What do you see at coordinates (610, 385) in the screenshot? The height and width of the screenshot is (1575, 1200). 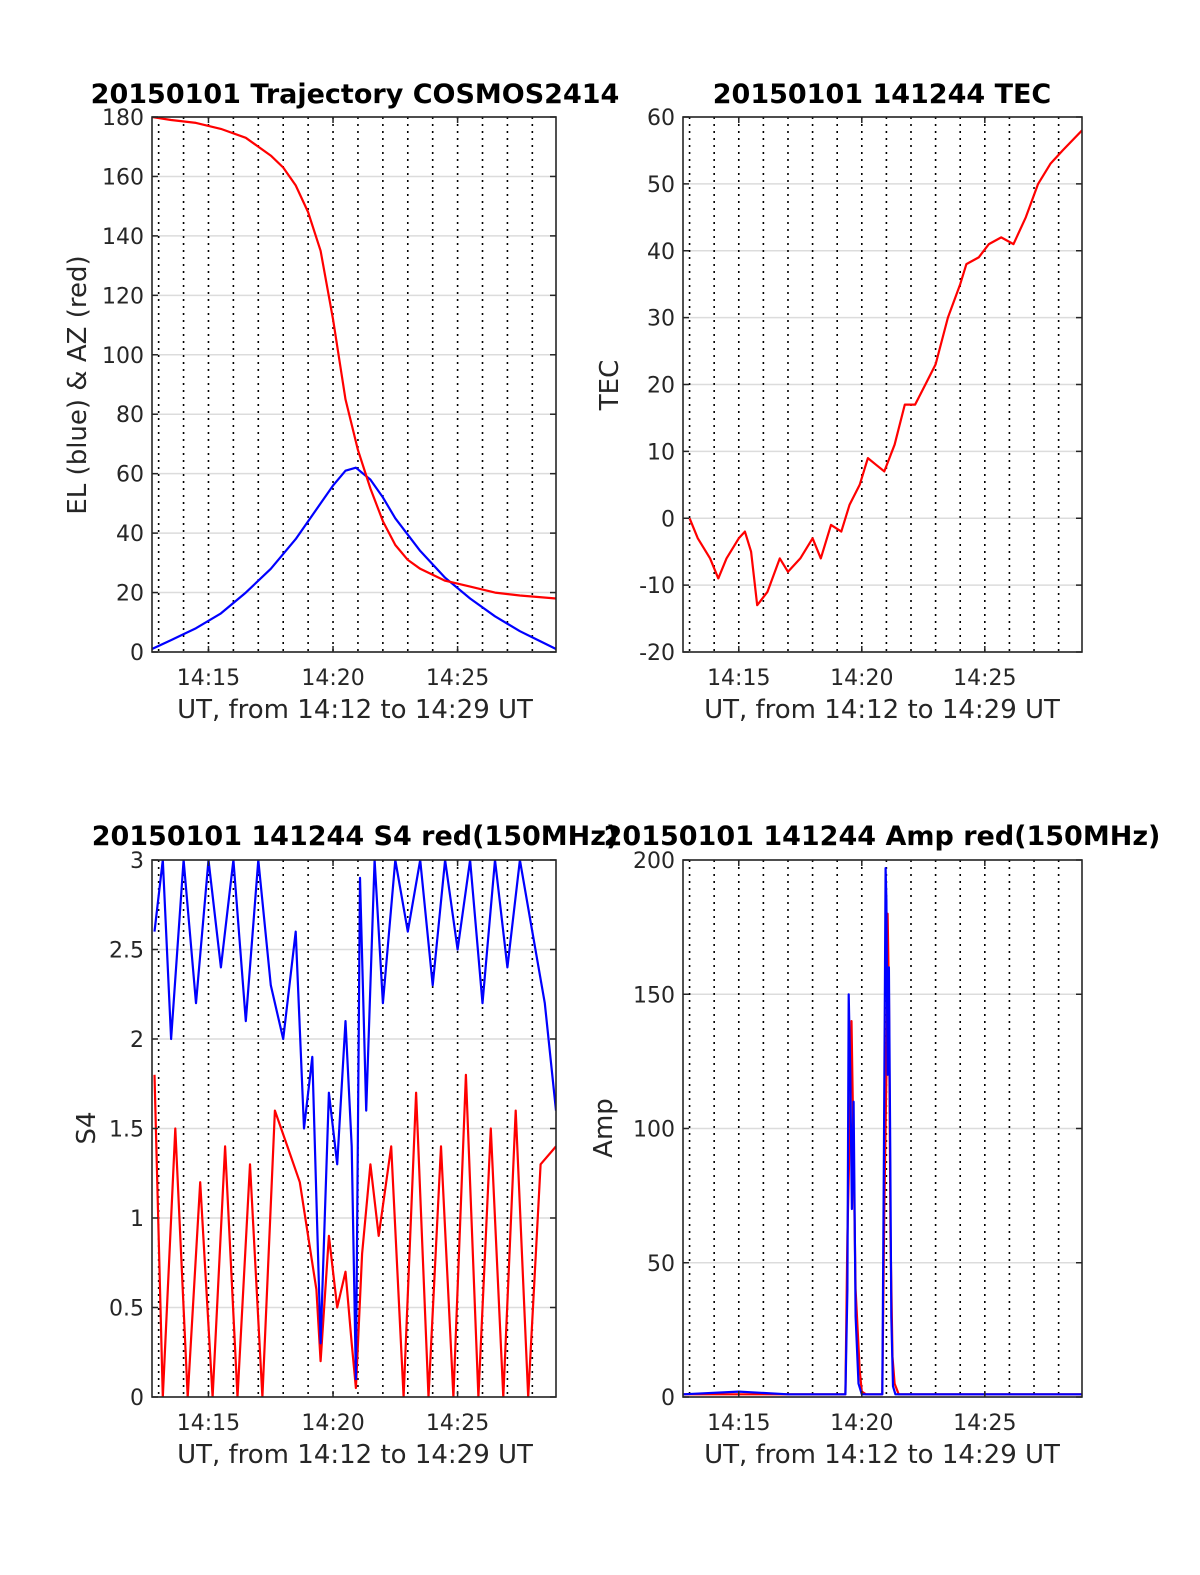 I see `y-axis-label: TEC` at bounding box center [610, 385].